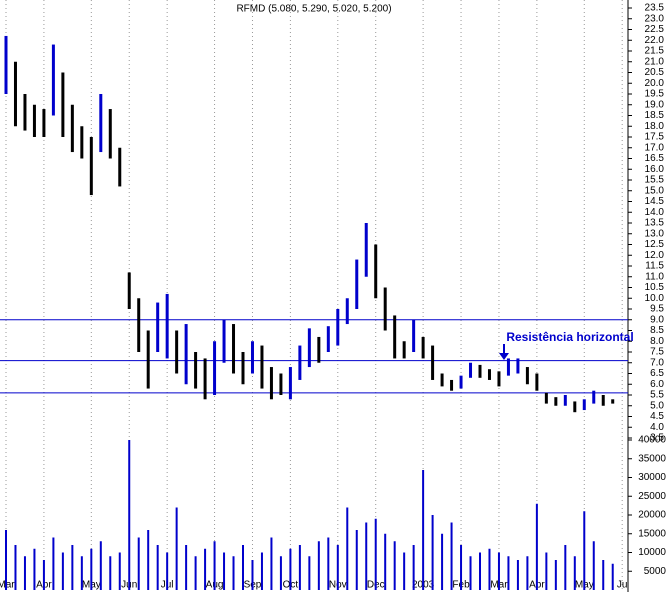  What do you see at coordinates (655, 571) in the screenshot?
I see `y2-tick-label: 5000` at bounding box center [655, 571].